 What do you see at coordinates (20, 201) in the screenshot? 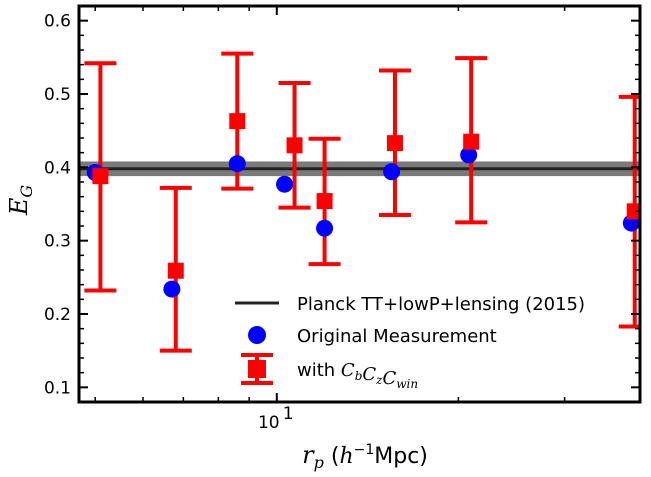
I see `y-axis-label: EG` at bounding box center [20, 201].